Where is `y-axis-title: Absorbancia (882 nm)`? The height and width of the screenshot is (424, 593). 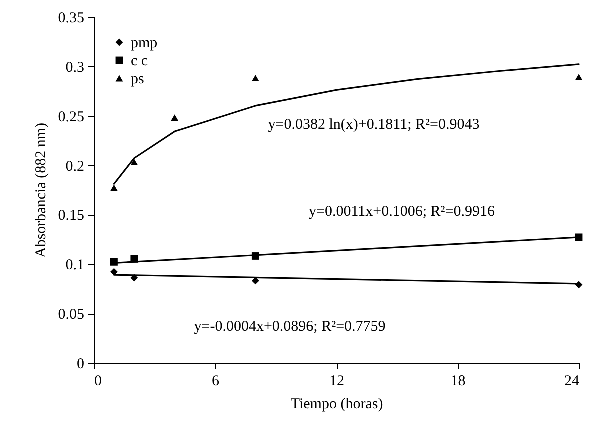
y-axis-title: Absorbancia (882 nm) is located at coordinates (41, 190).